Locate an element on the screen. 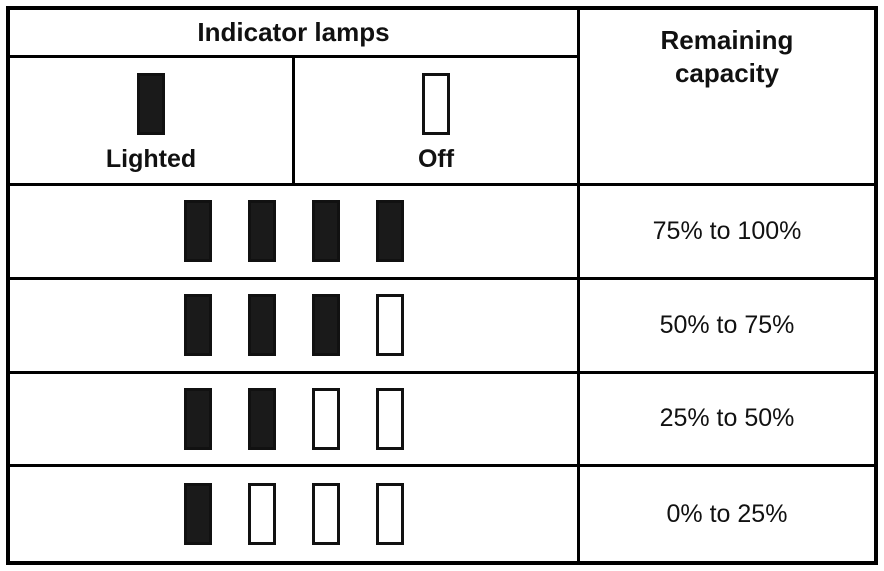 Image resolution: width=884 pixels, height=571 pixels. legend-lighted-cell: Lighted is located at coordinates (152, 122).